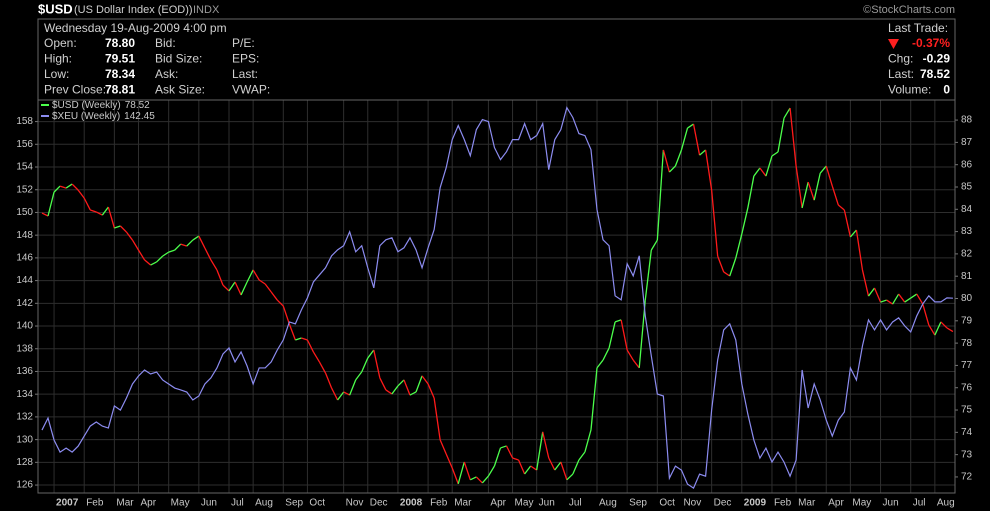  I want to click on y2-tick-label: 78, so click(967, 343).